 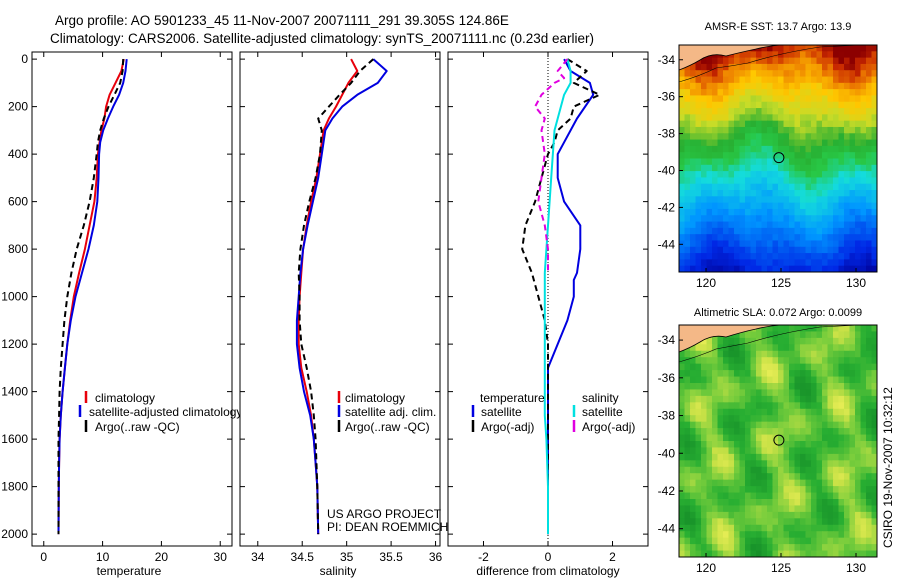 What do you see at coordinates (162, 557) in the screenshot?
I see `x-tick-label: 20` at bounding box center [162, 557].